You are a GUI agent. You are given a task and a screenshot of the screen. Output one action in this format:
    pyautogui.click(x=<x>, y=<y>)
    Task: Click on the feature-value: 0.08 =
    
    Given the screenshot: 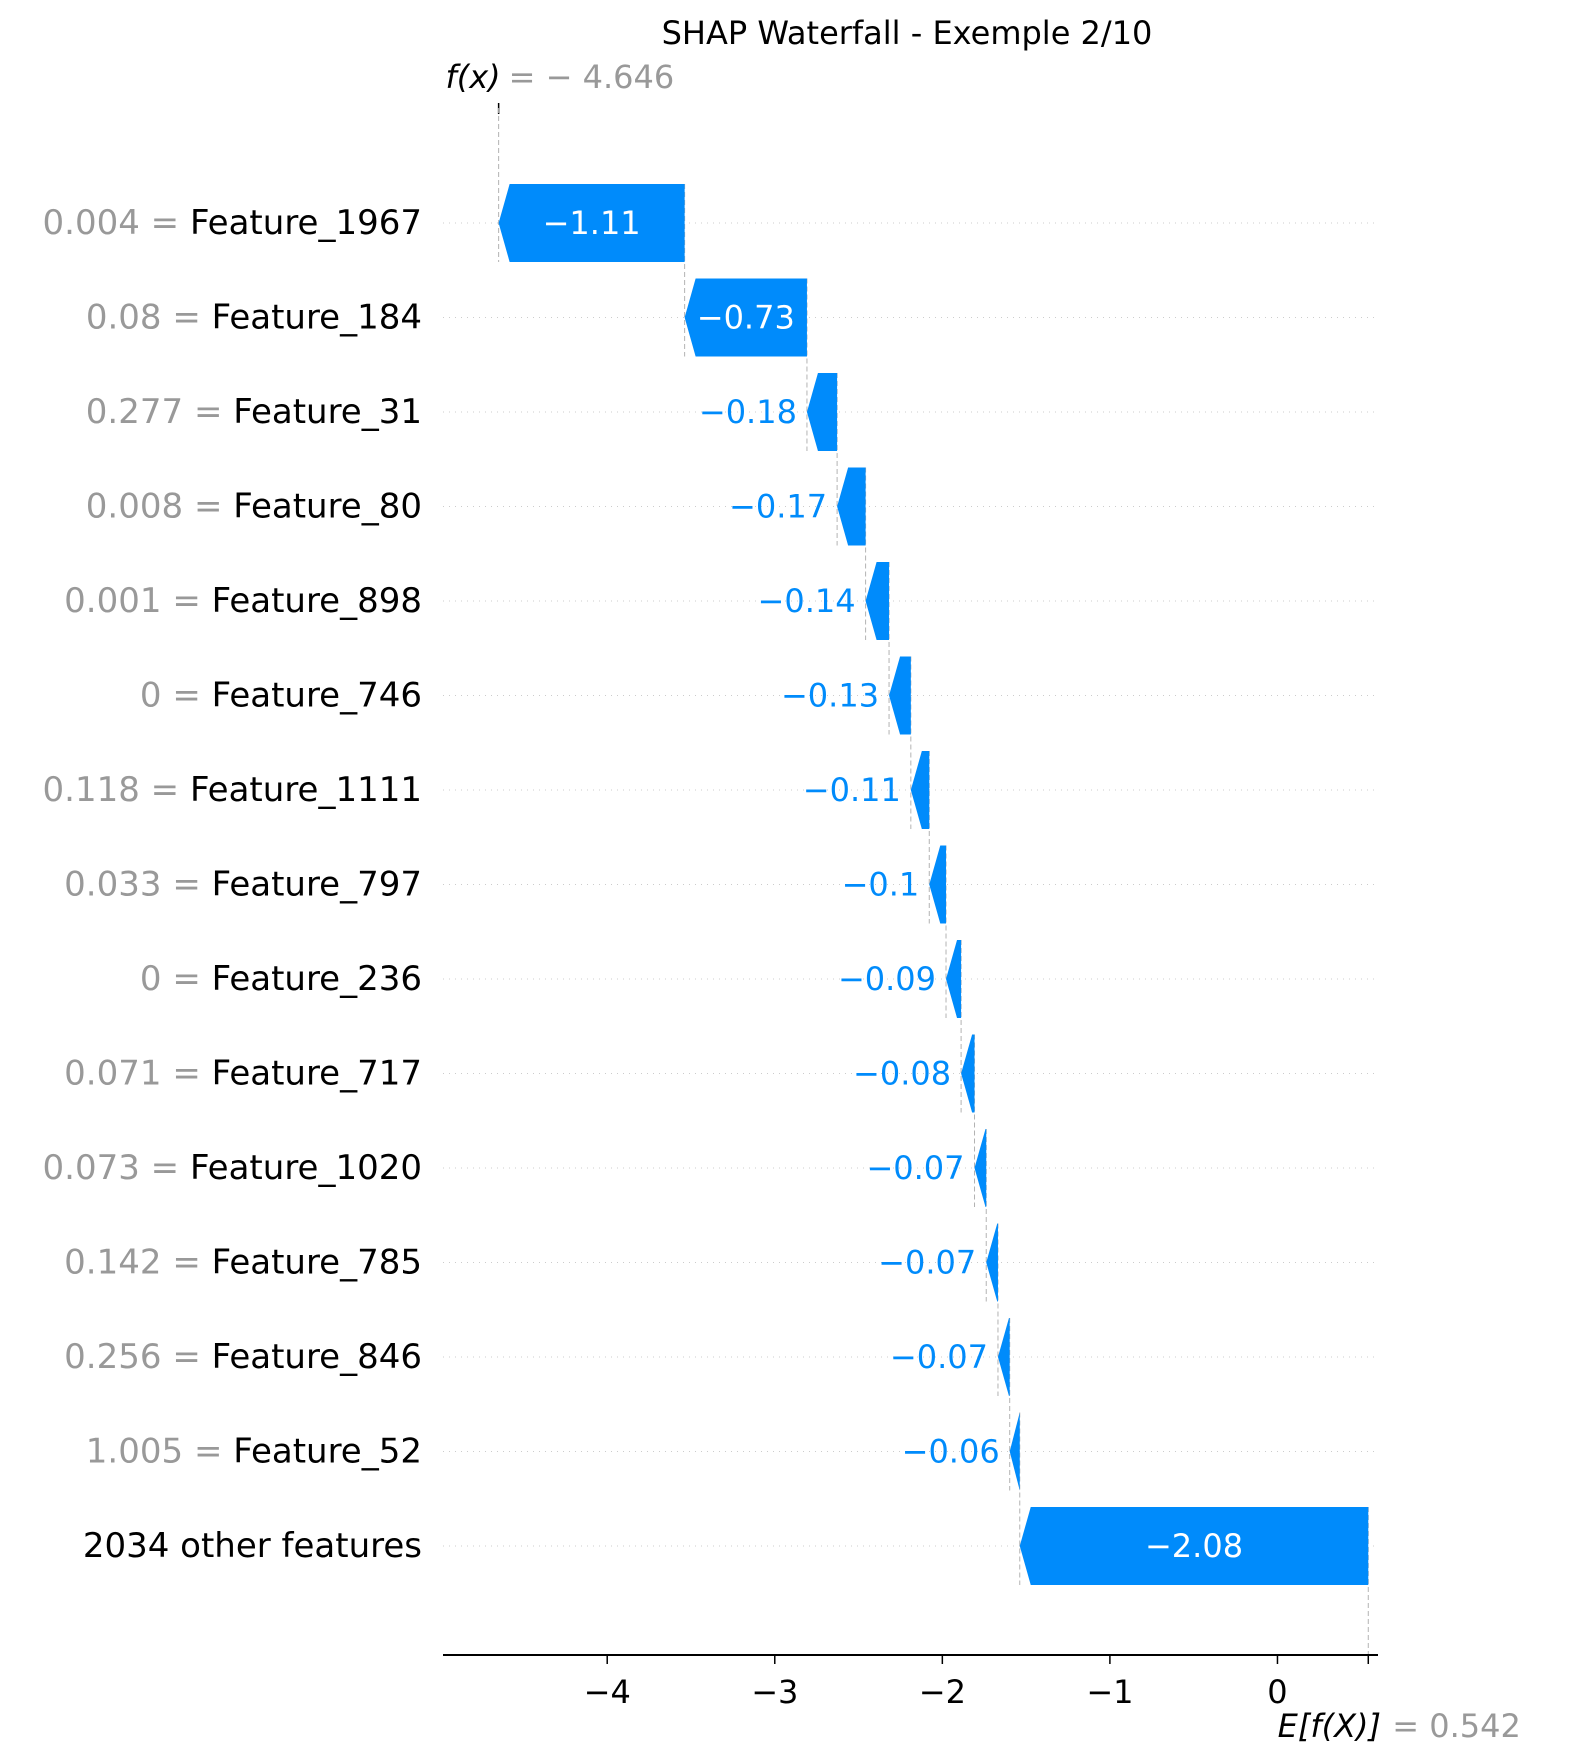 What is the action you would take?
    pyautogui.click(x=149, y=318)
    